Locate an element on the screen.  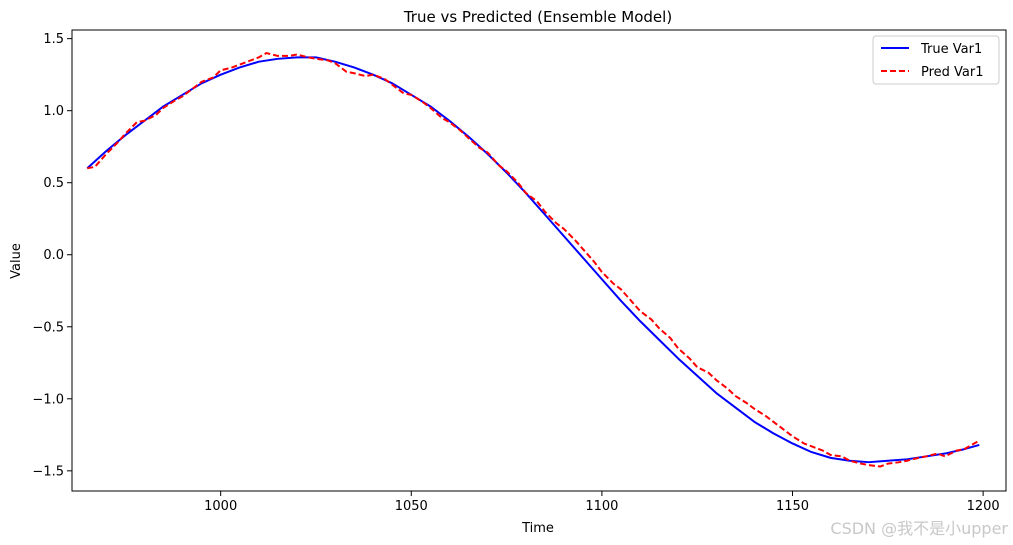
y-axis-label: Value is located at coordinates (16, 261).